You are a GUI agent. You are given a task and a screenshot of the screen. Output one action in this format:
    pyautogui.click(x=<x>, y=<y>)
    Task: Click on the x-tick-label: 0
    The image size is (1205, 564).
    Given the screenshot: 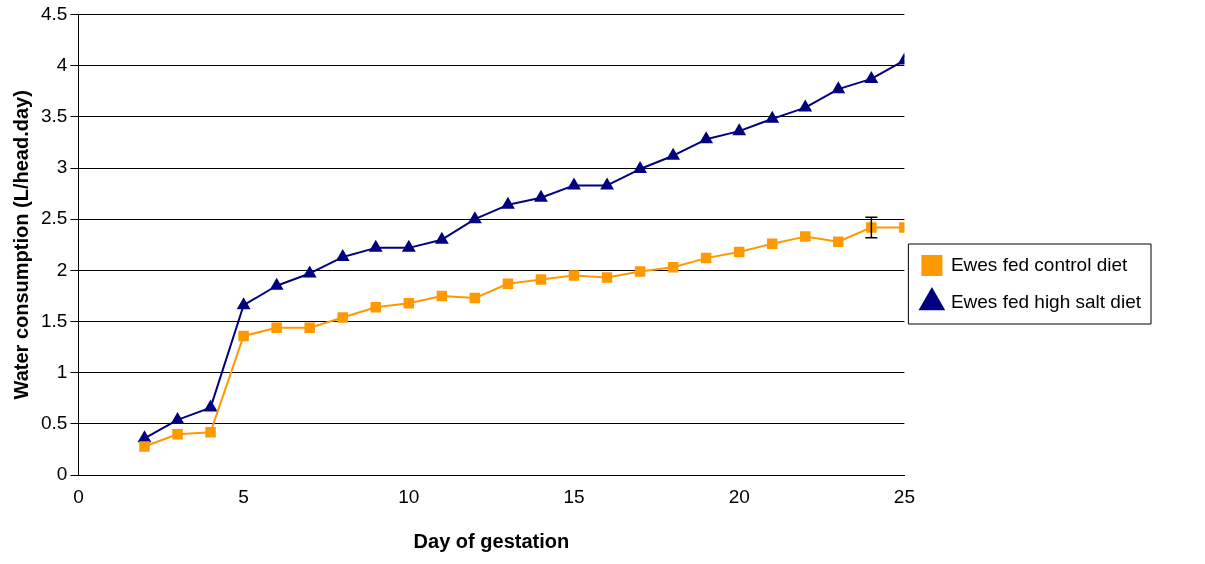 What is the action you would take?
    pyautogui.click(x=78, y=496)
    